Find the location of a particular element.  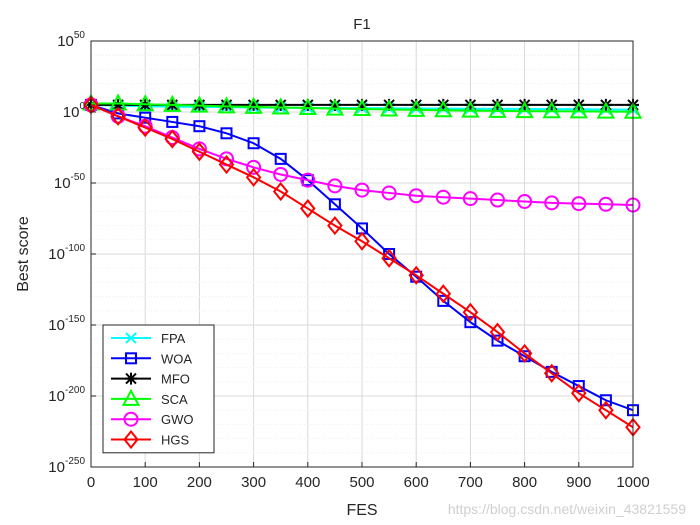

legend-label: MFO is located at coordinates (175, 379).